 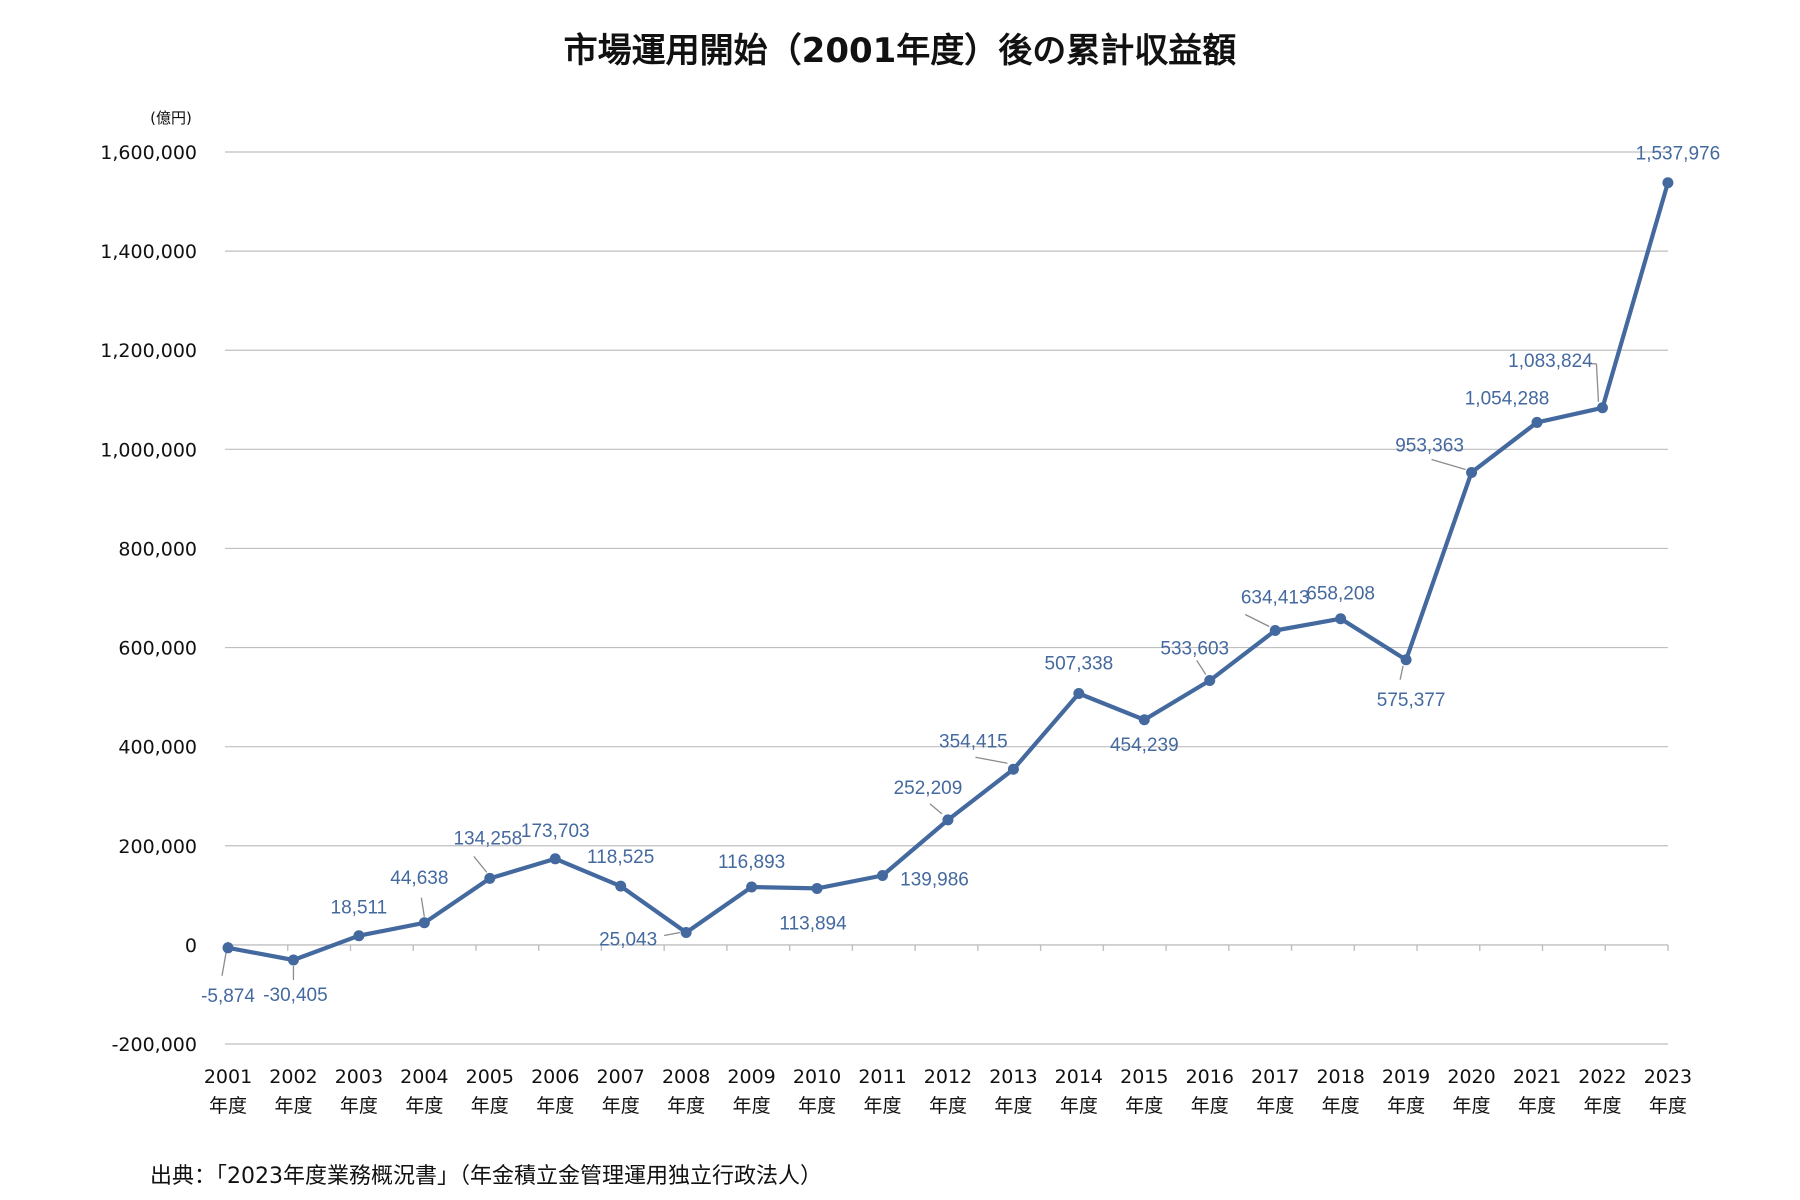 What do you see at coordinates (628, 939) in the screenshot?
I see `data-label: 25,043` at bounding box center [628, 939].